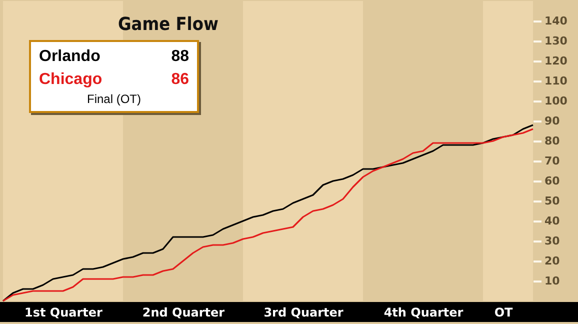 This screenshot has width=578, height=324. I want to click on y-tick-label: 50, so click(552, 201).